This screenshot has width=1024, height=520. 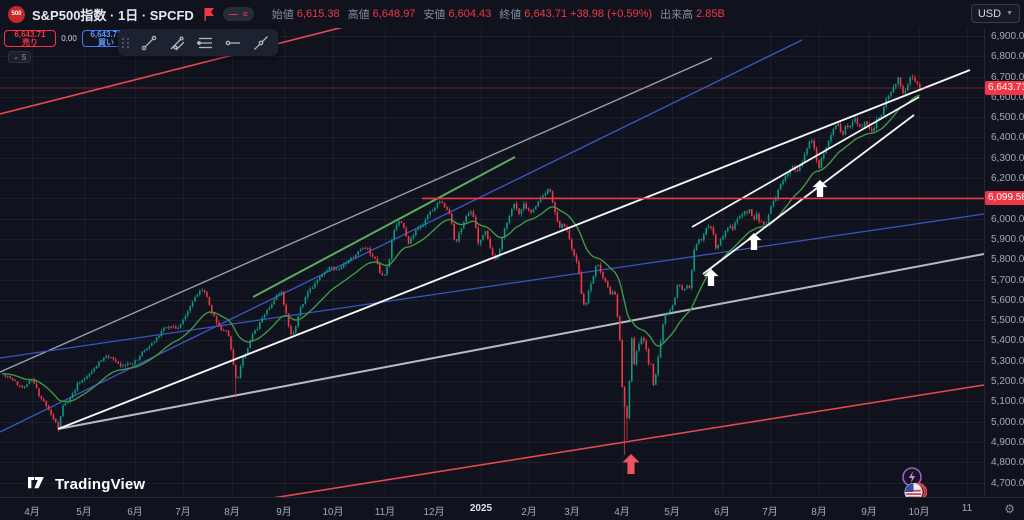 I want to click on high-label: 高値, so click(x=358, y=15).